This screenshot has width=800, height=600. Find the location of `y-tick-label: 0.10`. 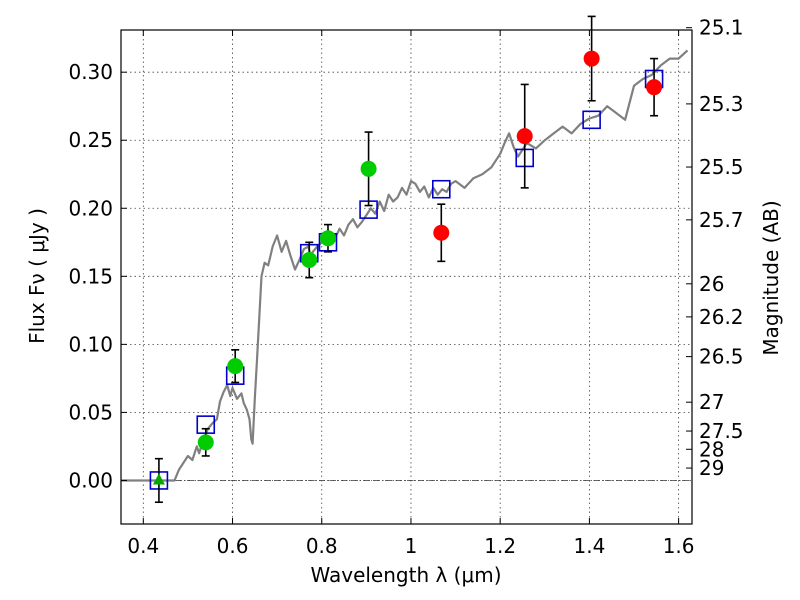

y-tick-label: 0.10 is located at coordinates (90, 344).